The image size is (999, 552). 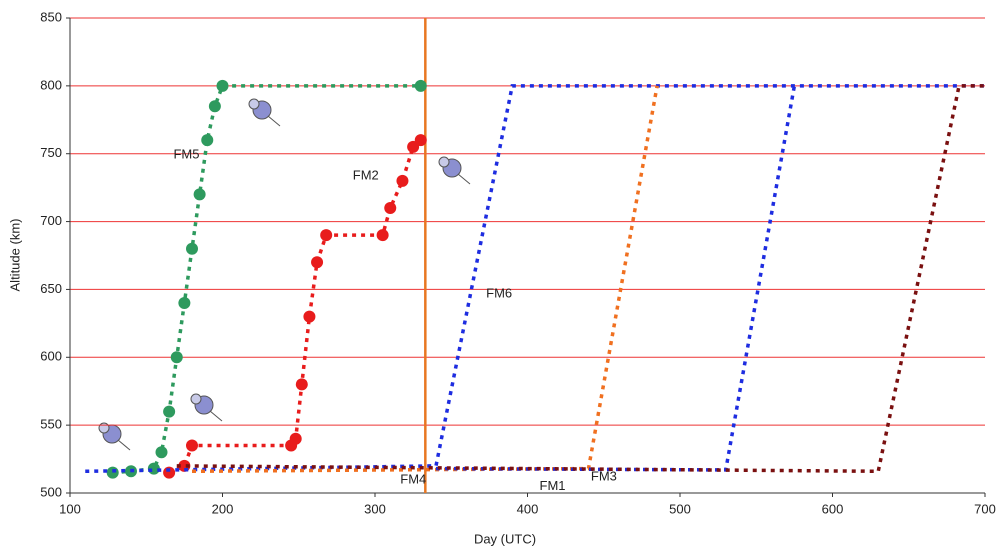 I want to click on x-tick-label: 100, so click(x=70, y=508).